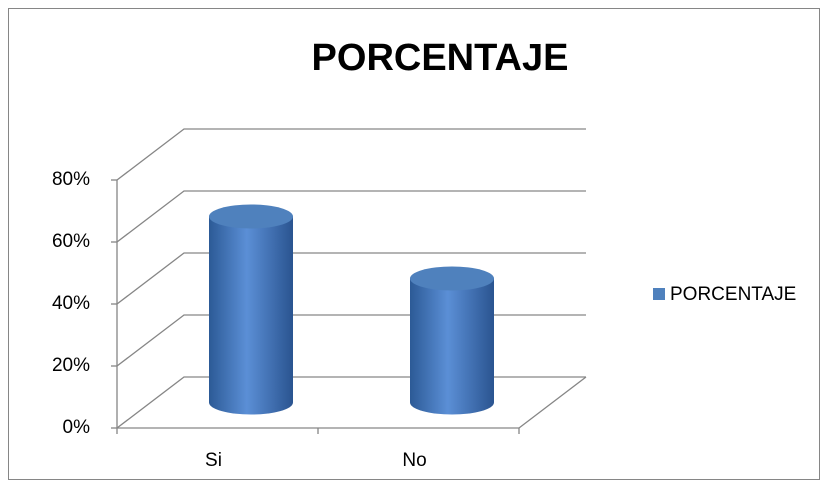 Image resolution: width=825 pixels, height=495 pixels. I want to click on x-tick-label: No, so click(414, 460).